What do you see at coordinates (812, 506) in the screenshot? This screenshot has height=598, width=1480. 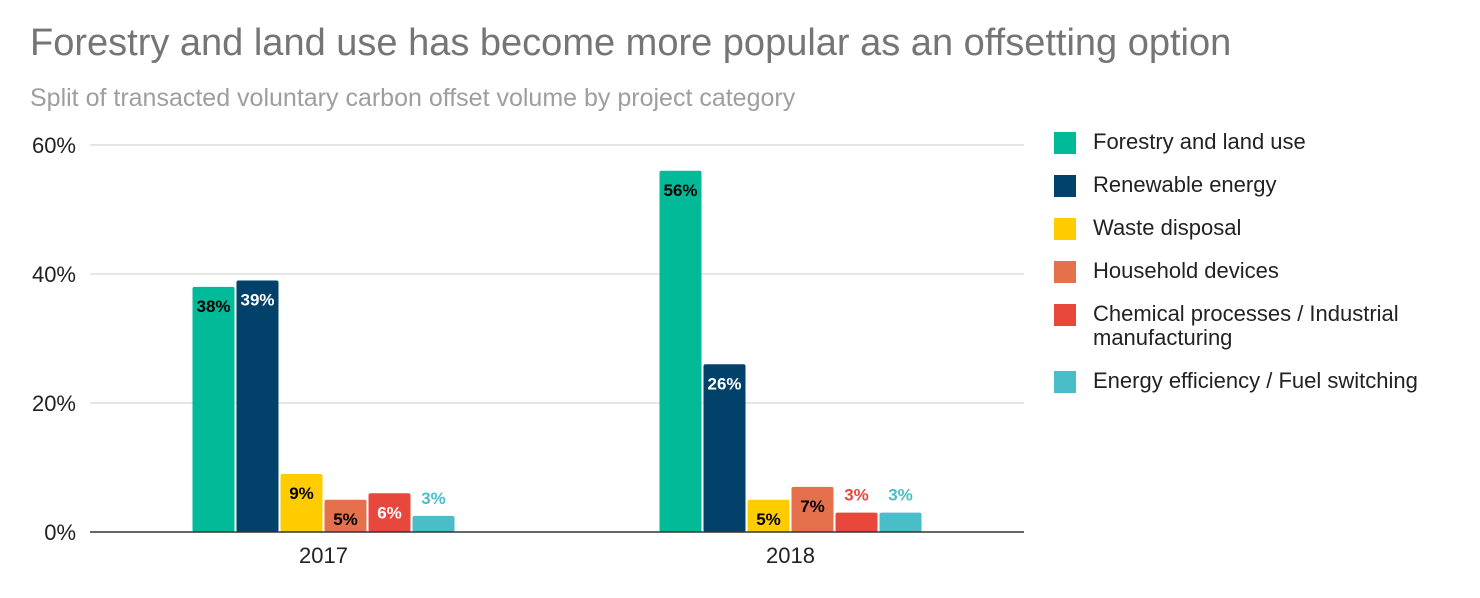 I see `data-label: 7%` at bounding box center [812, 506].